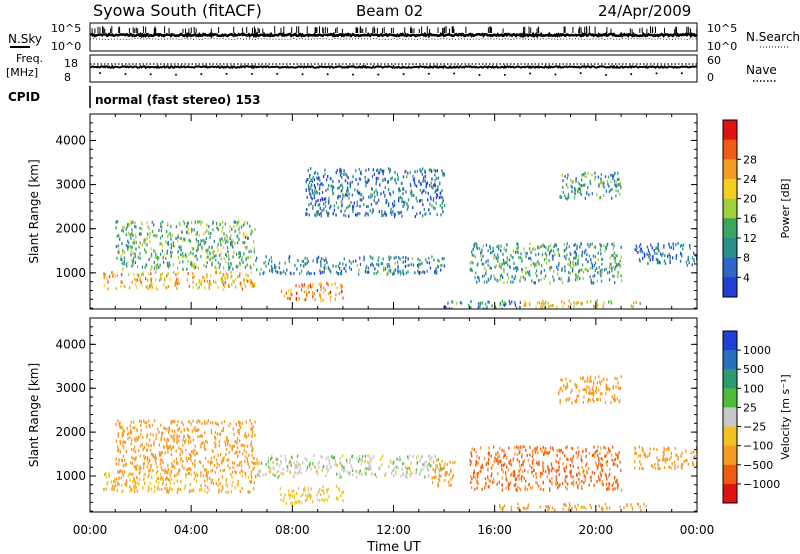  What do you see at coordinates (70, 432) in the screenshot?
I see `y-tick-label: 2000` at bounding box center [70, 432].